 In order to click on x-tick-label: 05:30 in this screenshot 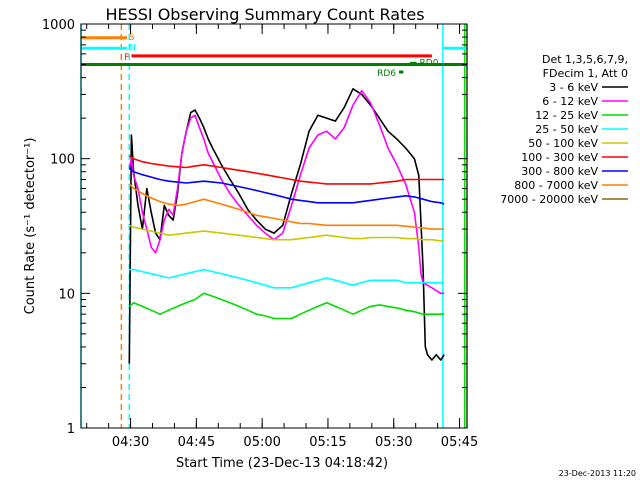, I will do `click(393, 442)`.